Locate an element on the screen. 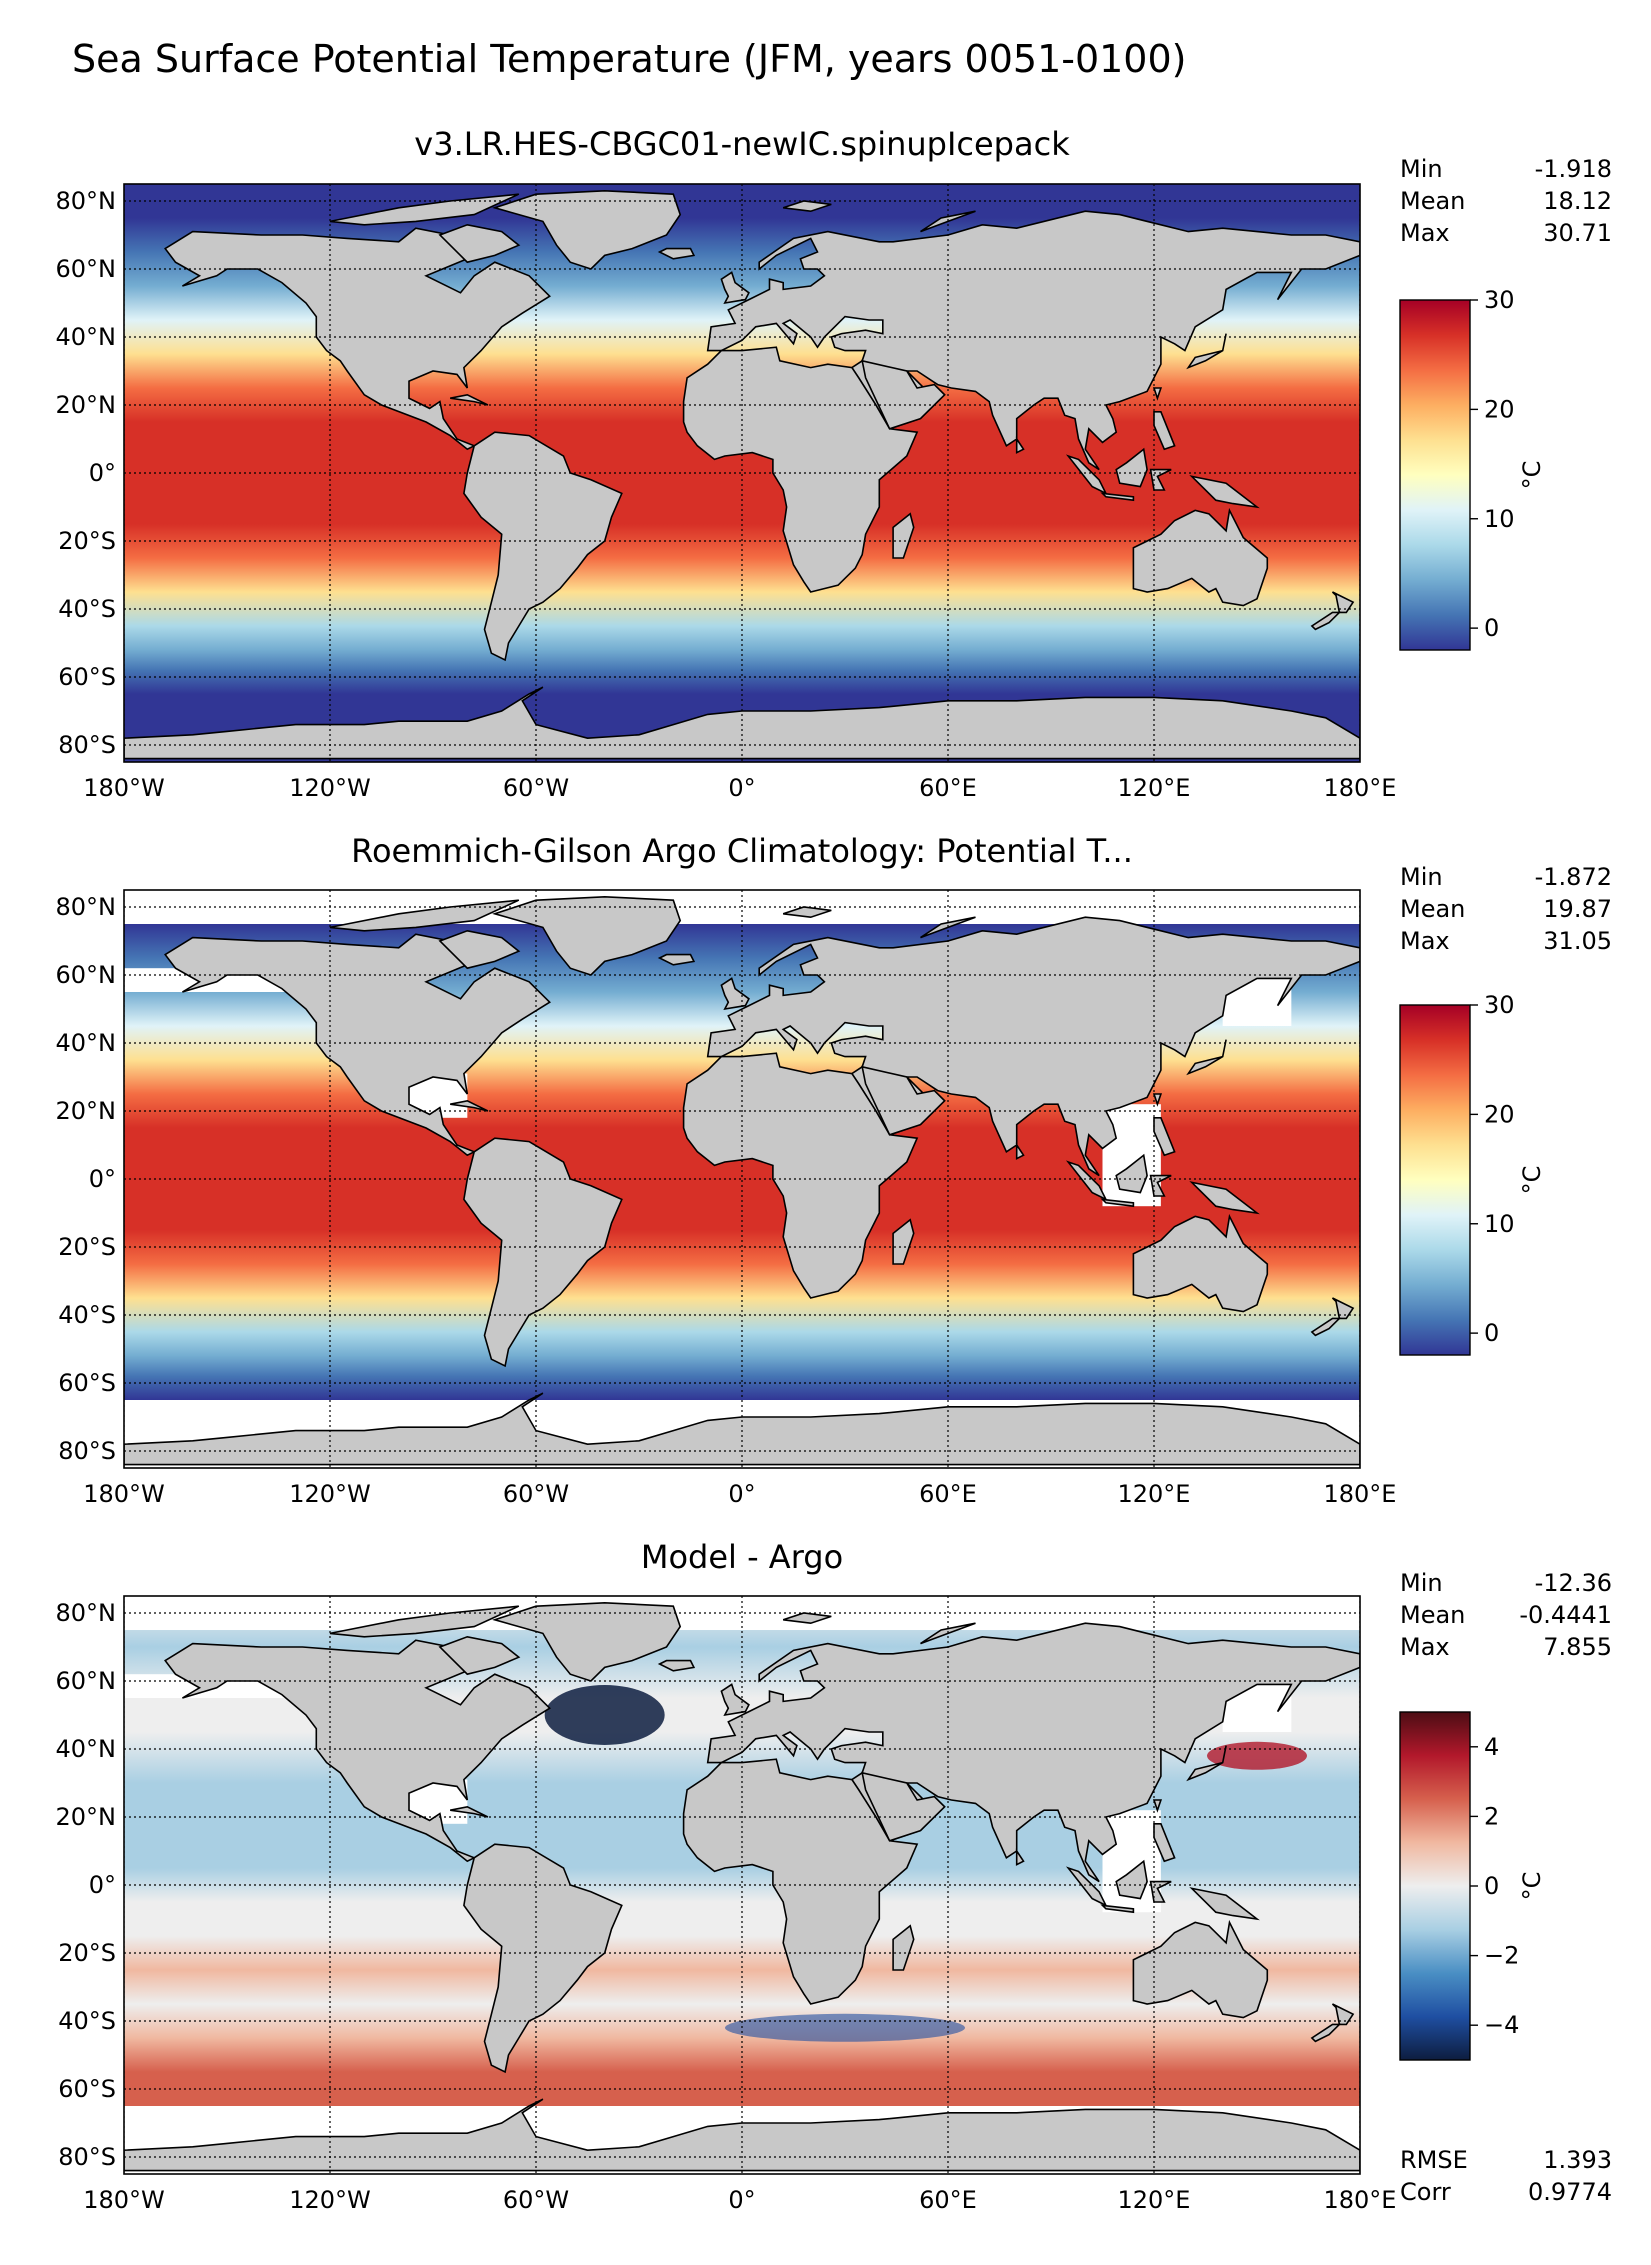  lon-tick-label: 180°E is located at coordinates (1360, 1494).